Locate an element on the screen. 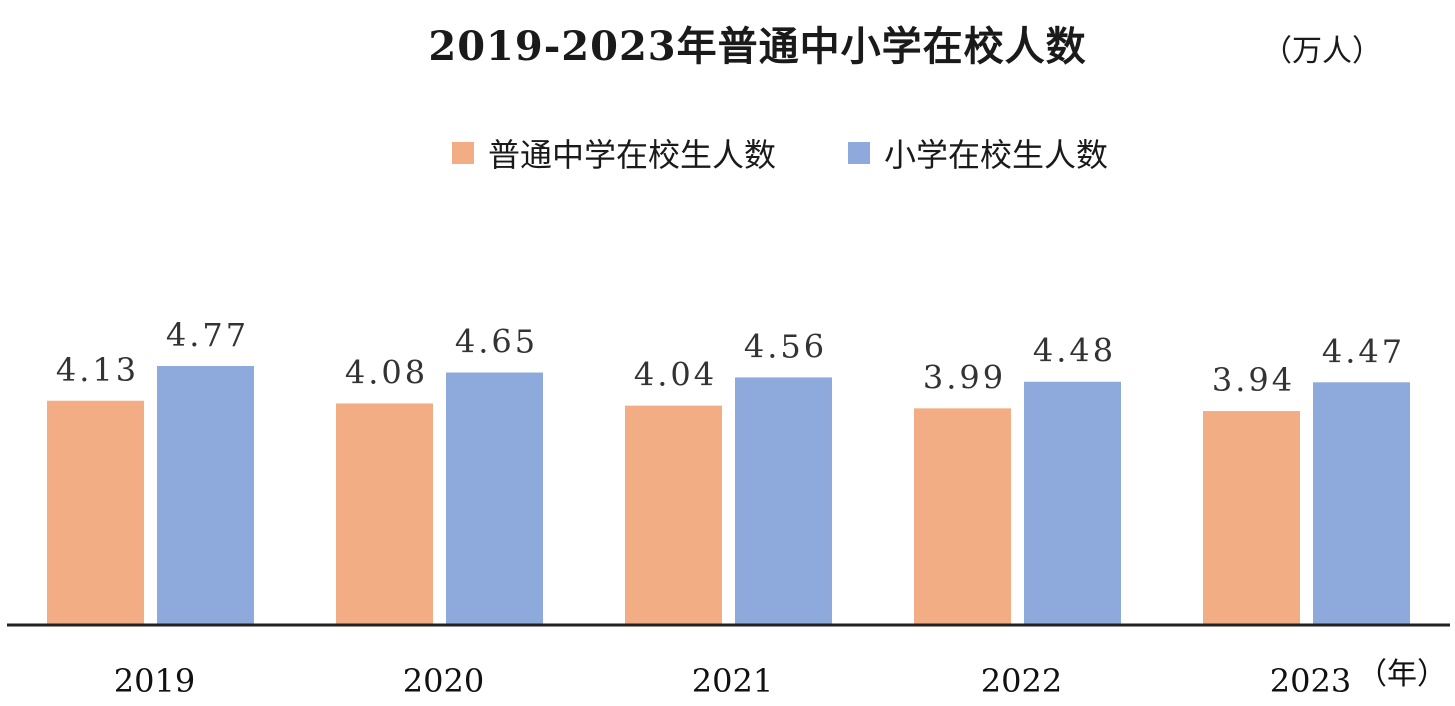  x-tick-label-2023: 2023 is located at coordinates (1310, 681).